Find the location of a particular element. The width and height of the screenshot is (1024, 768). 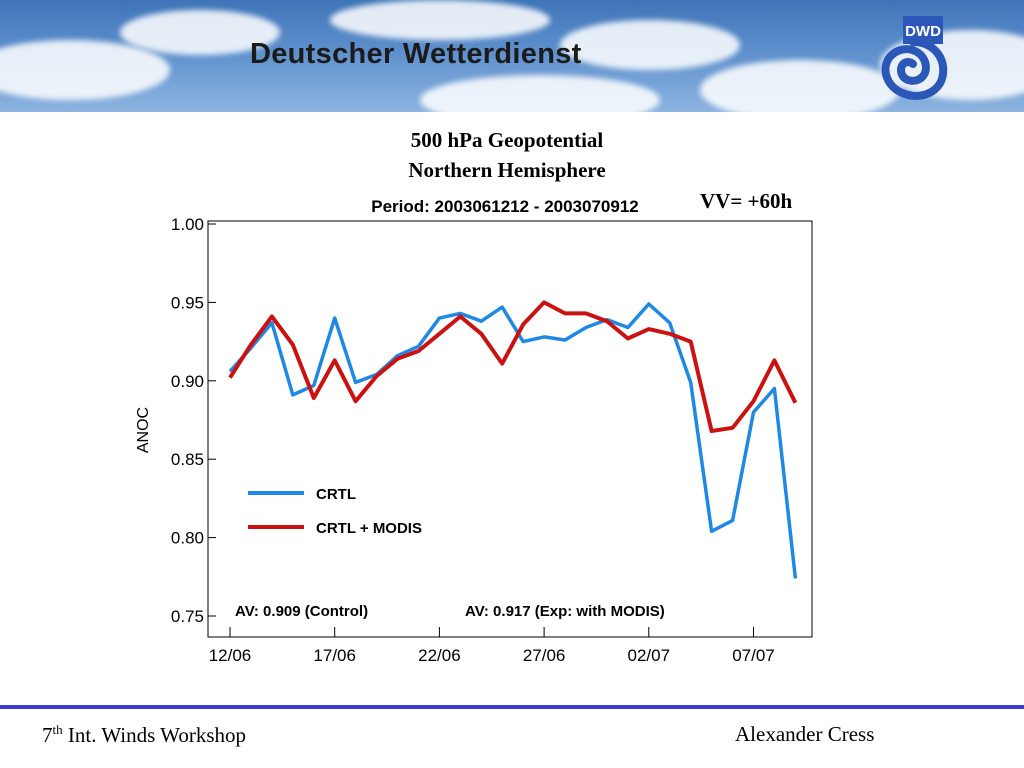

x-tick-label: 12/06 is located at coordinates (230, 655).